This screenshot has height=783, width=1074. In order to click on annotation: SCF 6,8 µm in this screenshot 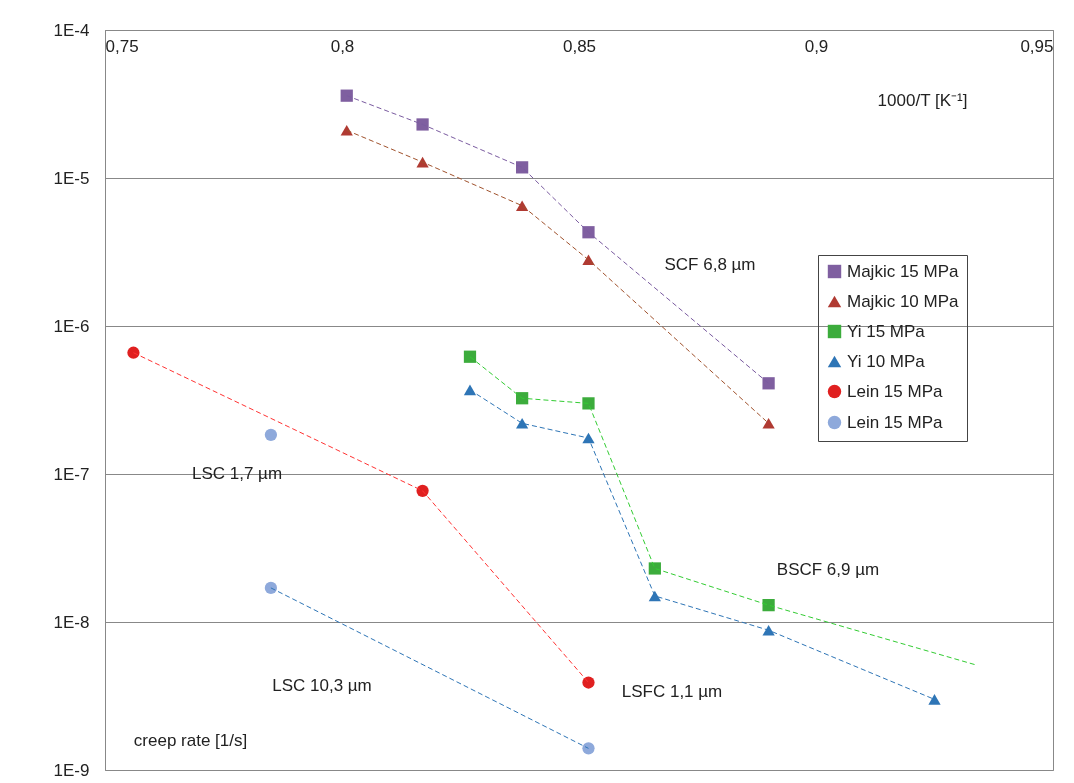, I will do `click(710, 264)`.